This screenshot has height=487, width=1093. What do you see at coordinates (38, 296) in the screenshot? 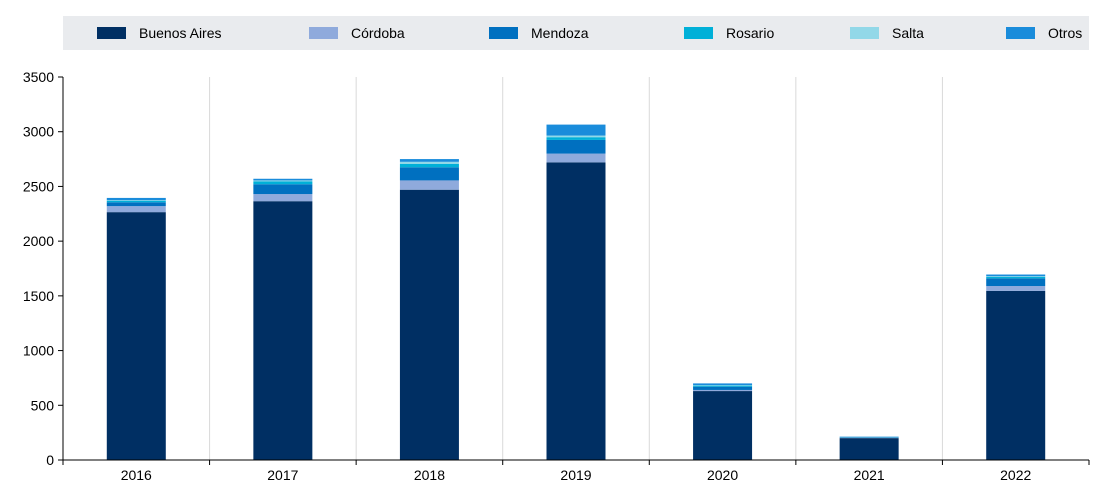
I see `y-tick-label: 1500` at bounding box center [38, 296].